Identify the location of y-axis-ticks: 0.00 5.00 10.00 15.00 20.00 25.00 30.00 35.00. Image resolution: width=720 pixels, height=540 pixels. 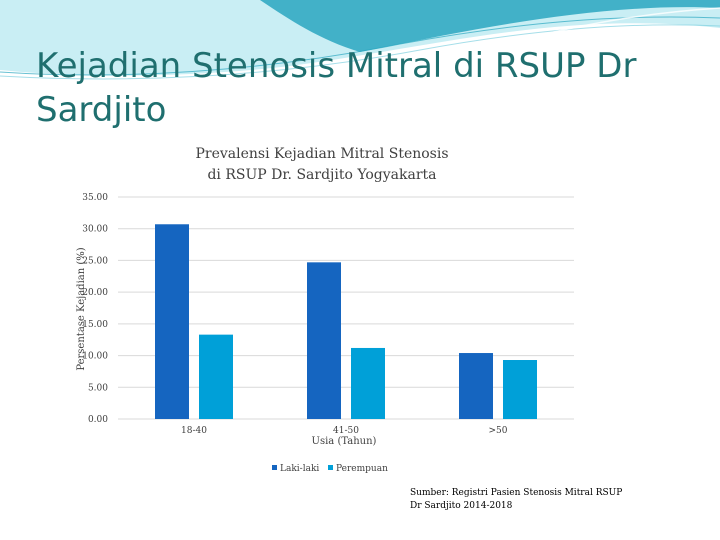
(95, 309).